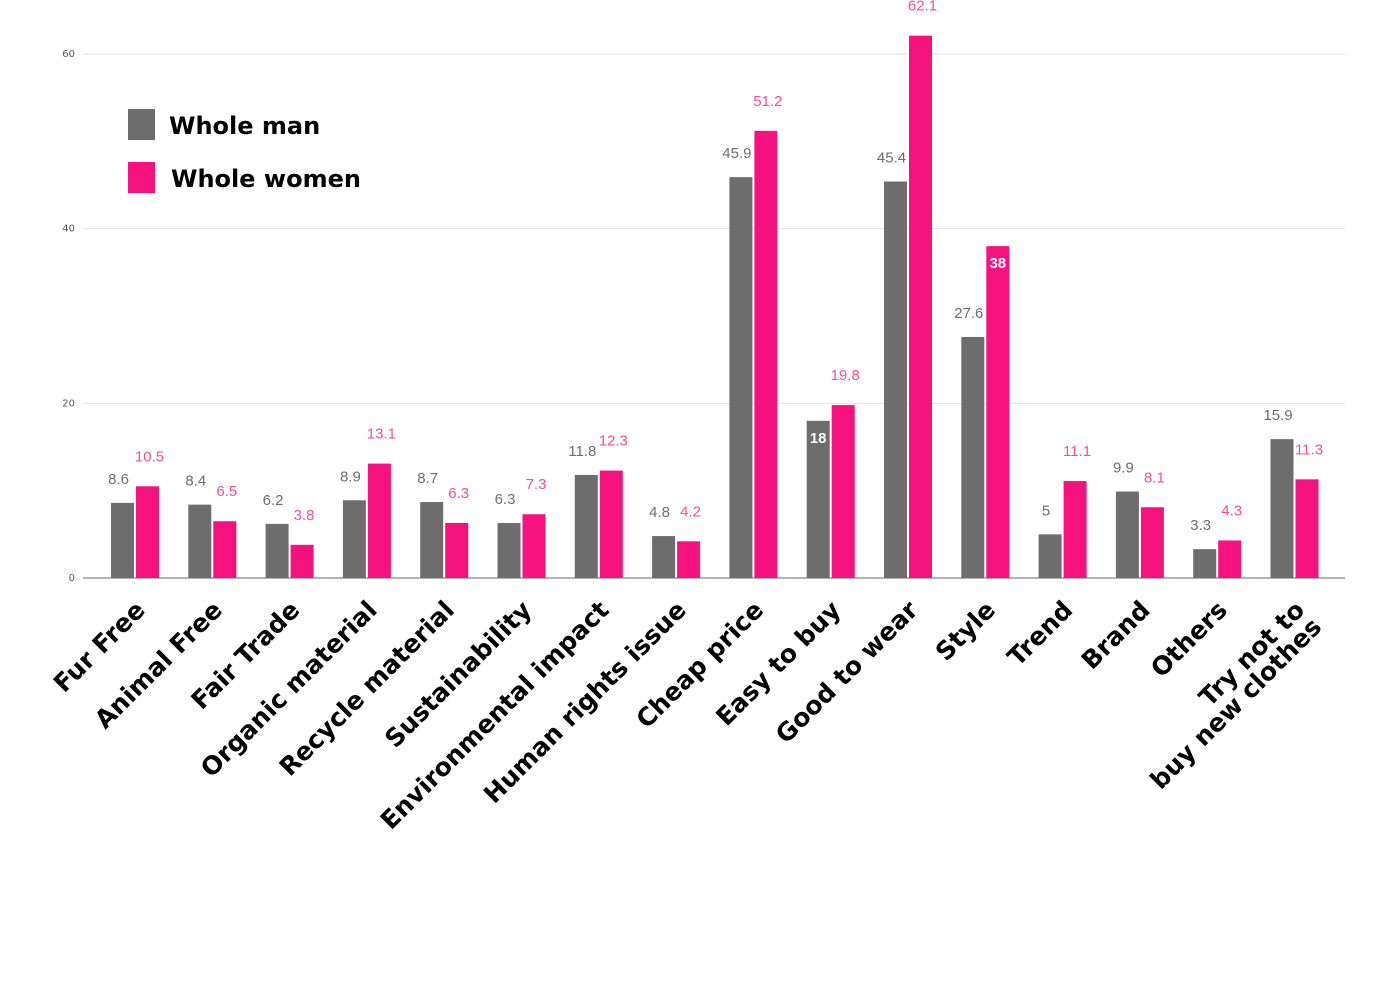  I want to click on y-tick-label: 40, so click(68, 229).